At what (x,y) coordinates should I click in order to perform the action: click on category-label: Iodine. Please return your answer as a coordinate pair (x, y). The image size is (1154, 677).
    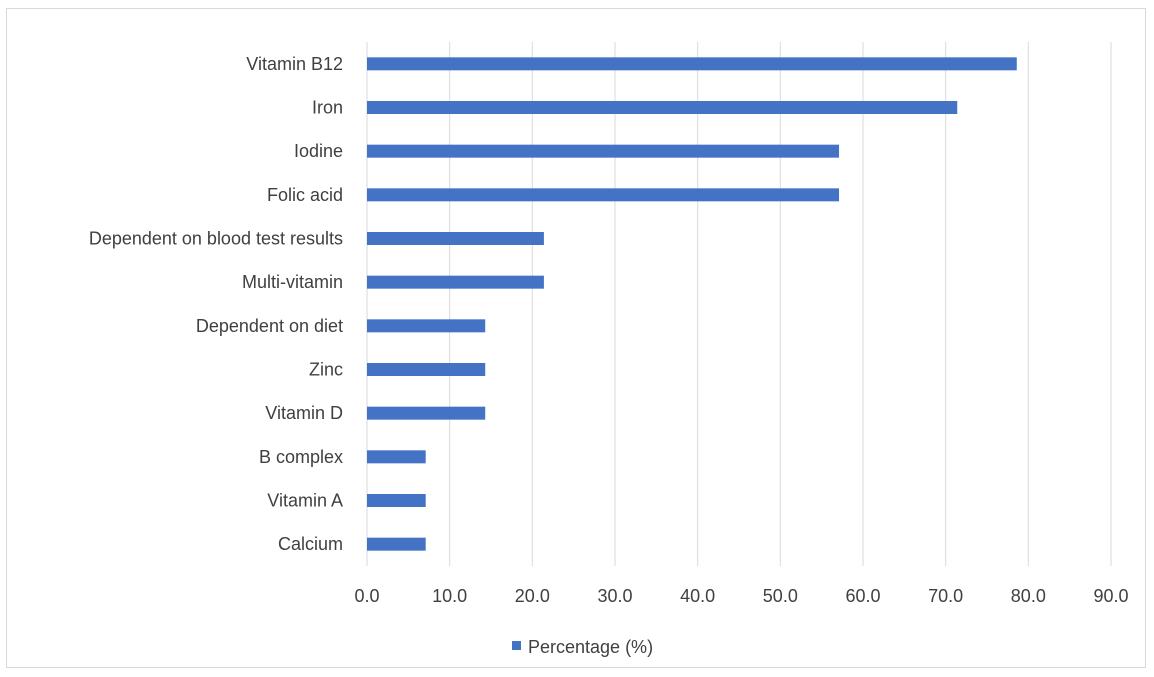
    Looking at the image, I should click on (318, 151).